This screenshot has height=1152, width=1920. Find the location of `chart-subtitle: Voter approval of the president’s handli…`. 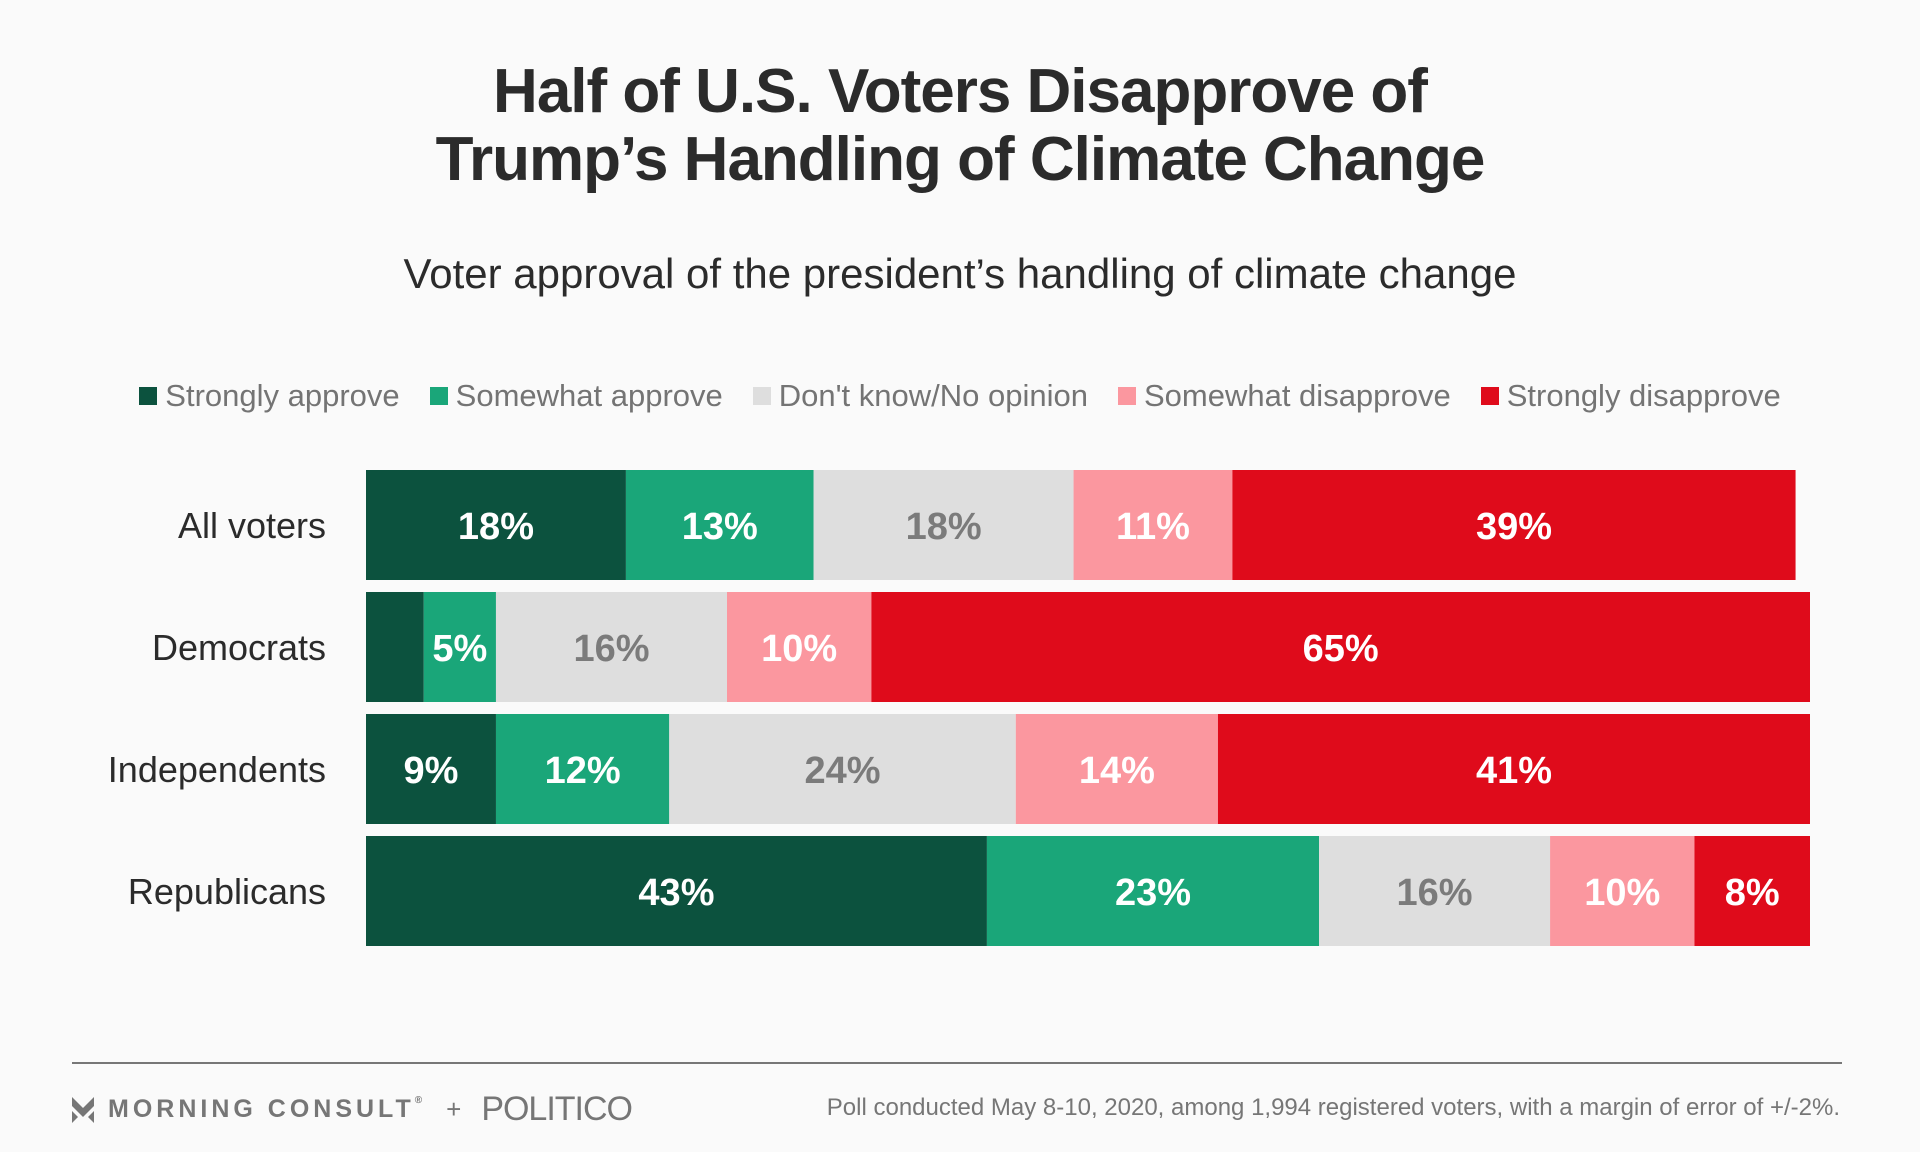

chart-subtitle: Voter approval of the president’s handli… is located at coordinates (960, 273).